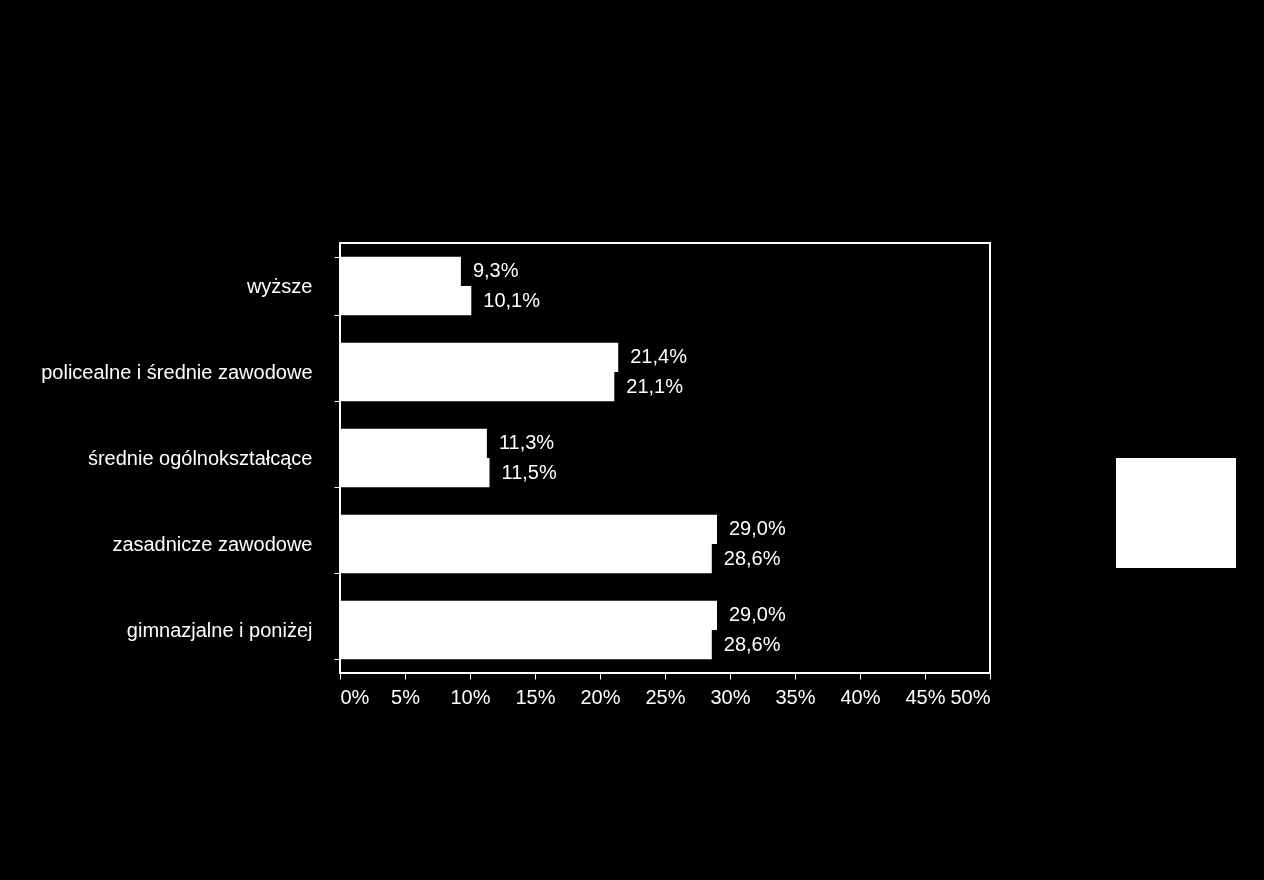  I want to click on x-tick-label: 0%, so click(355, 696).